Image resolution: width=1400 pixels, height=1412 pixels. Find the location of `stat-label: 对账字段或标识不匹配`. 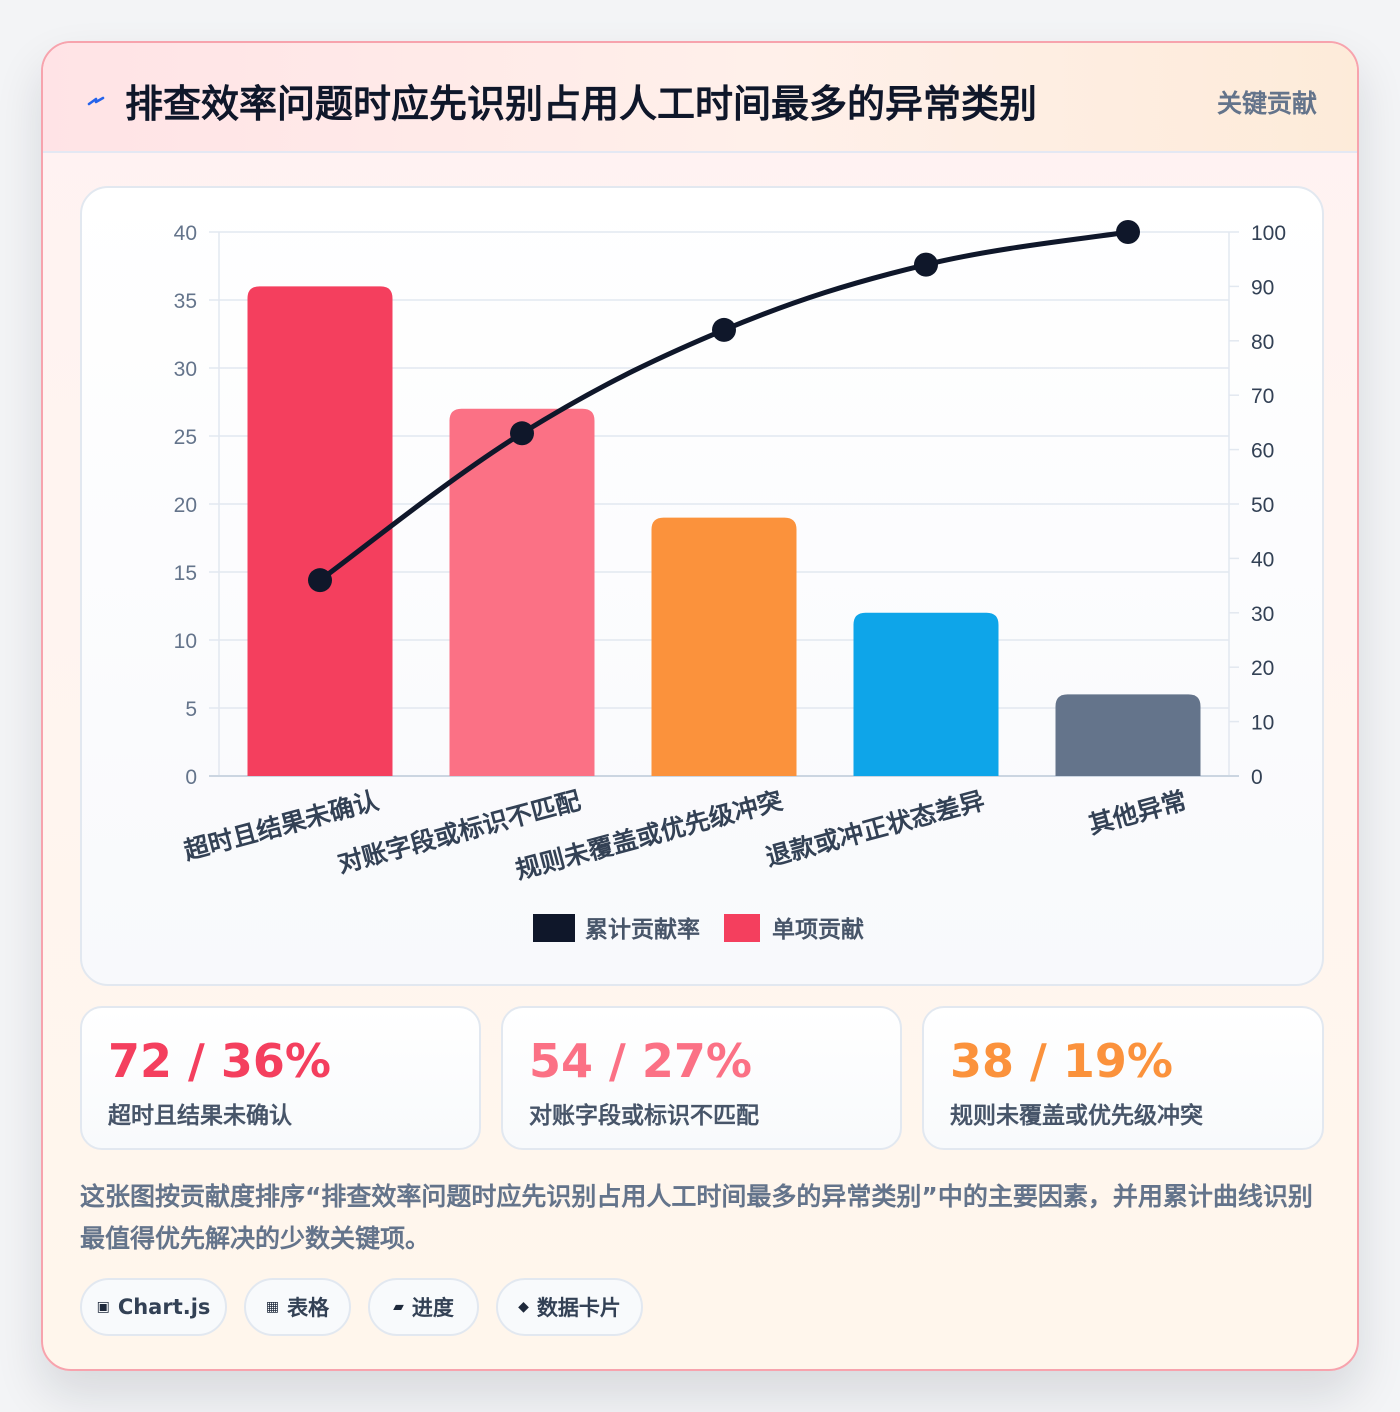

stat-label: 对账字段或标识不匹配 is located at coordinates (644, 1116).